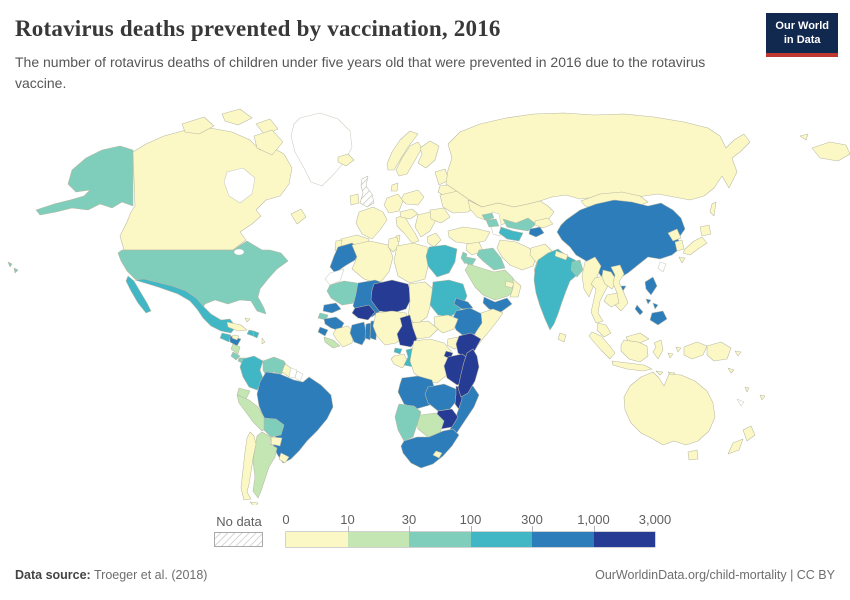  What do you see at coordinates (248, 466) in the screenshot?
I see `country-chile` at bounding box center [248, 466].